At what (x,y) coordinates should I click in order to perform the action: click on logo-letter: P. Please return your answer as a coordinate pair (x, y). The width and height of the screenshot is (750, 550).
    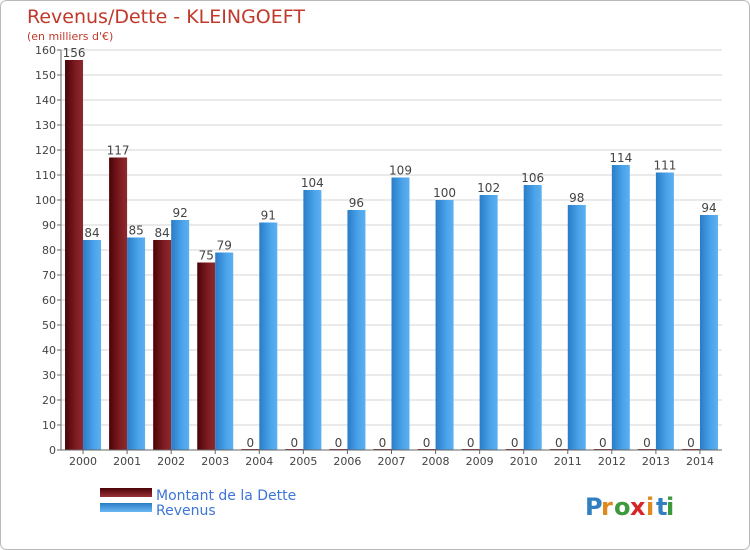
    Looking at the image, I should click on (594, 507).